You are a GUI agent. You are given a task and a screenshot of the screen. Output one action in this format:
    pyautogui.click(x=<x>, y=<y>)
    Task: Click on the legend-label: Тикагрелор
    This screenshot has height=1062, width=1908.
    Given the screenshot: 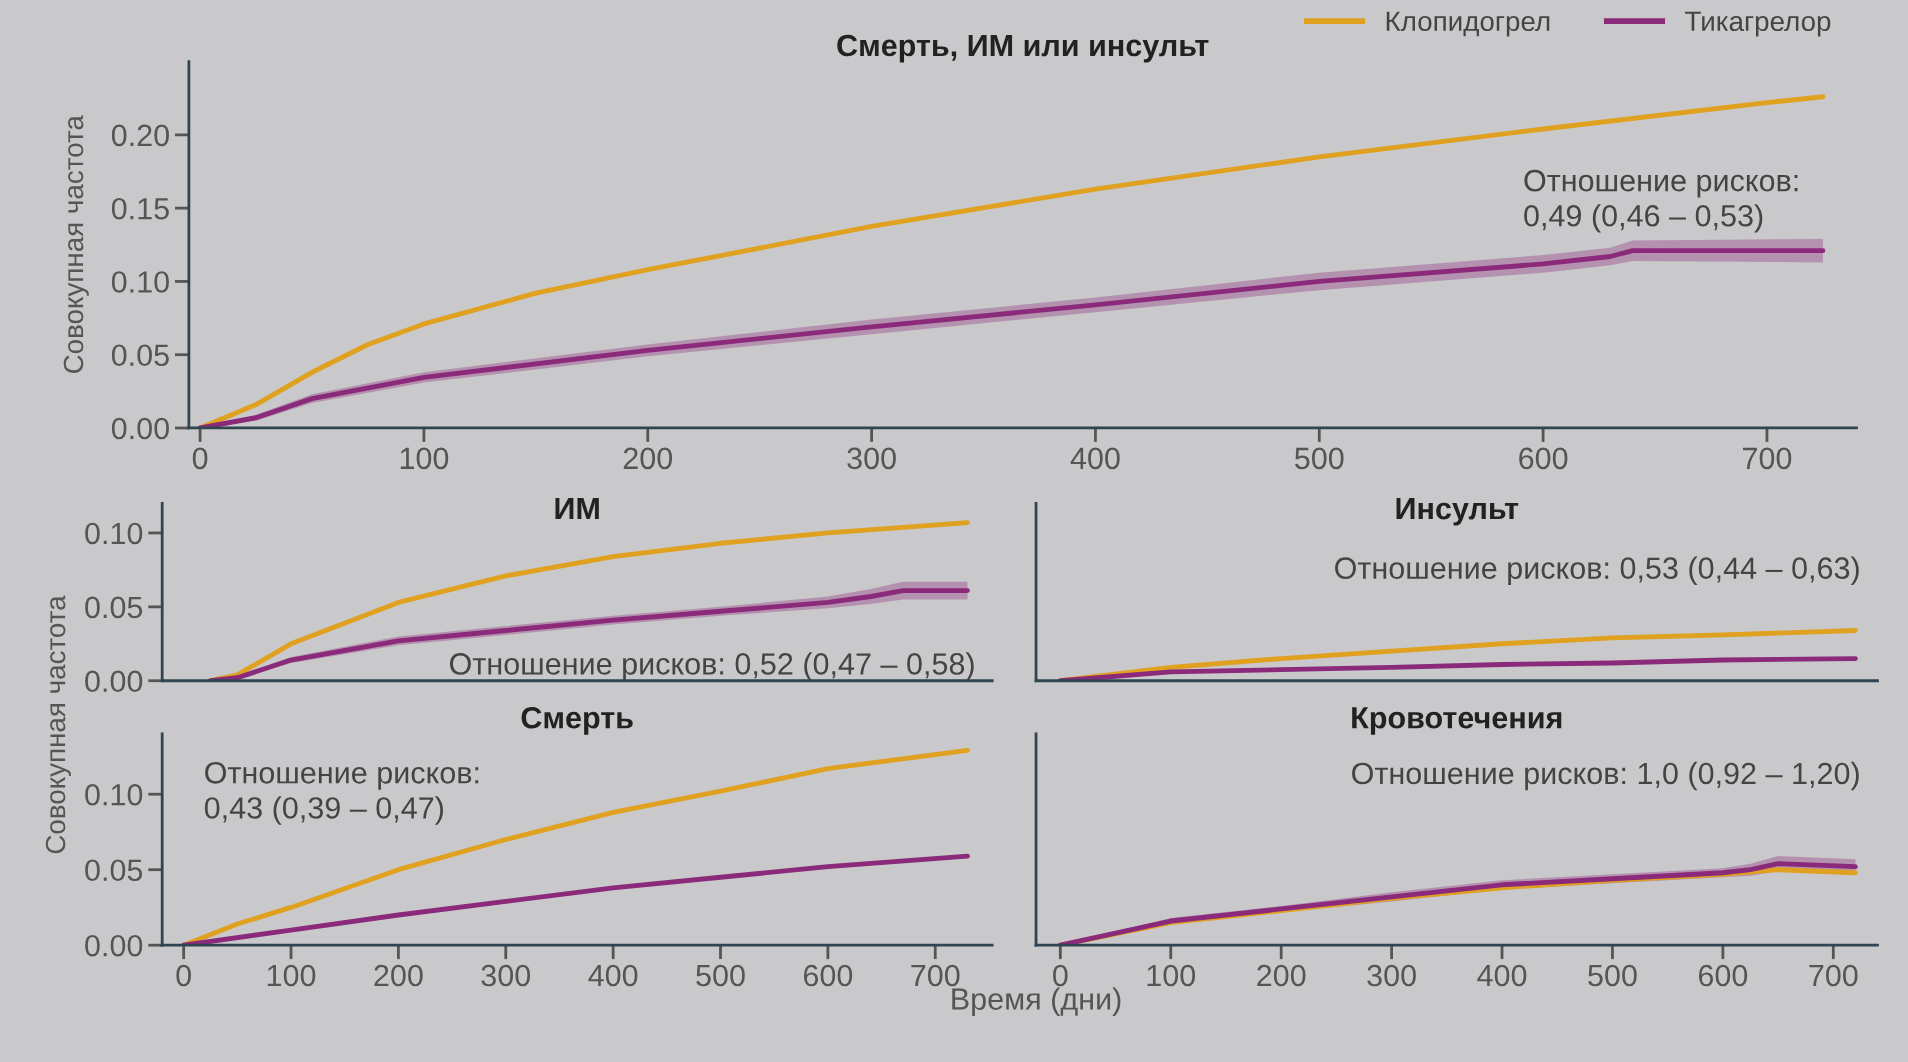 What is the action you would take?
    pyautogui.click(x=1758, y=24)
    